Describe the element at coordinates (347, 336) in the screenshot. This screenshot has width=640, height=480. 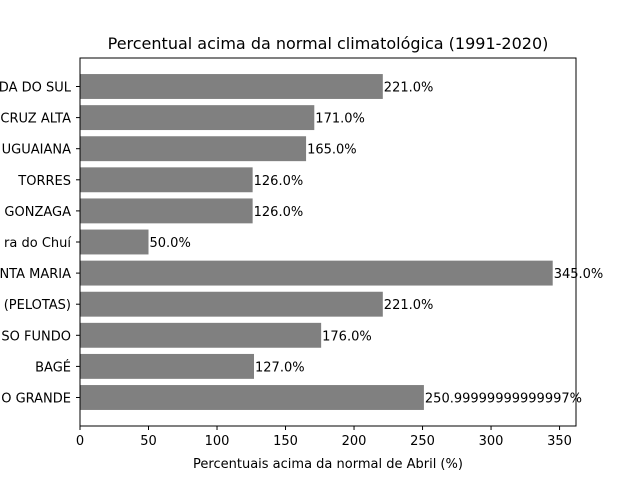
I see `bar-data-label: 176.0%` at that location.